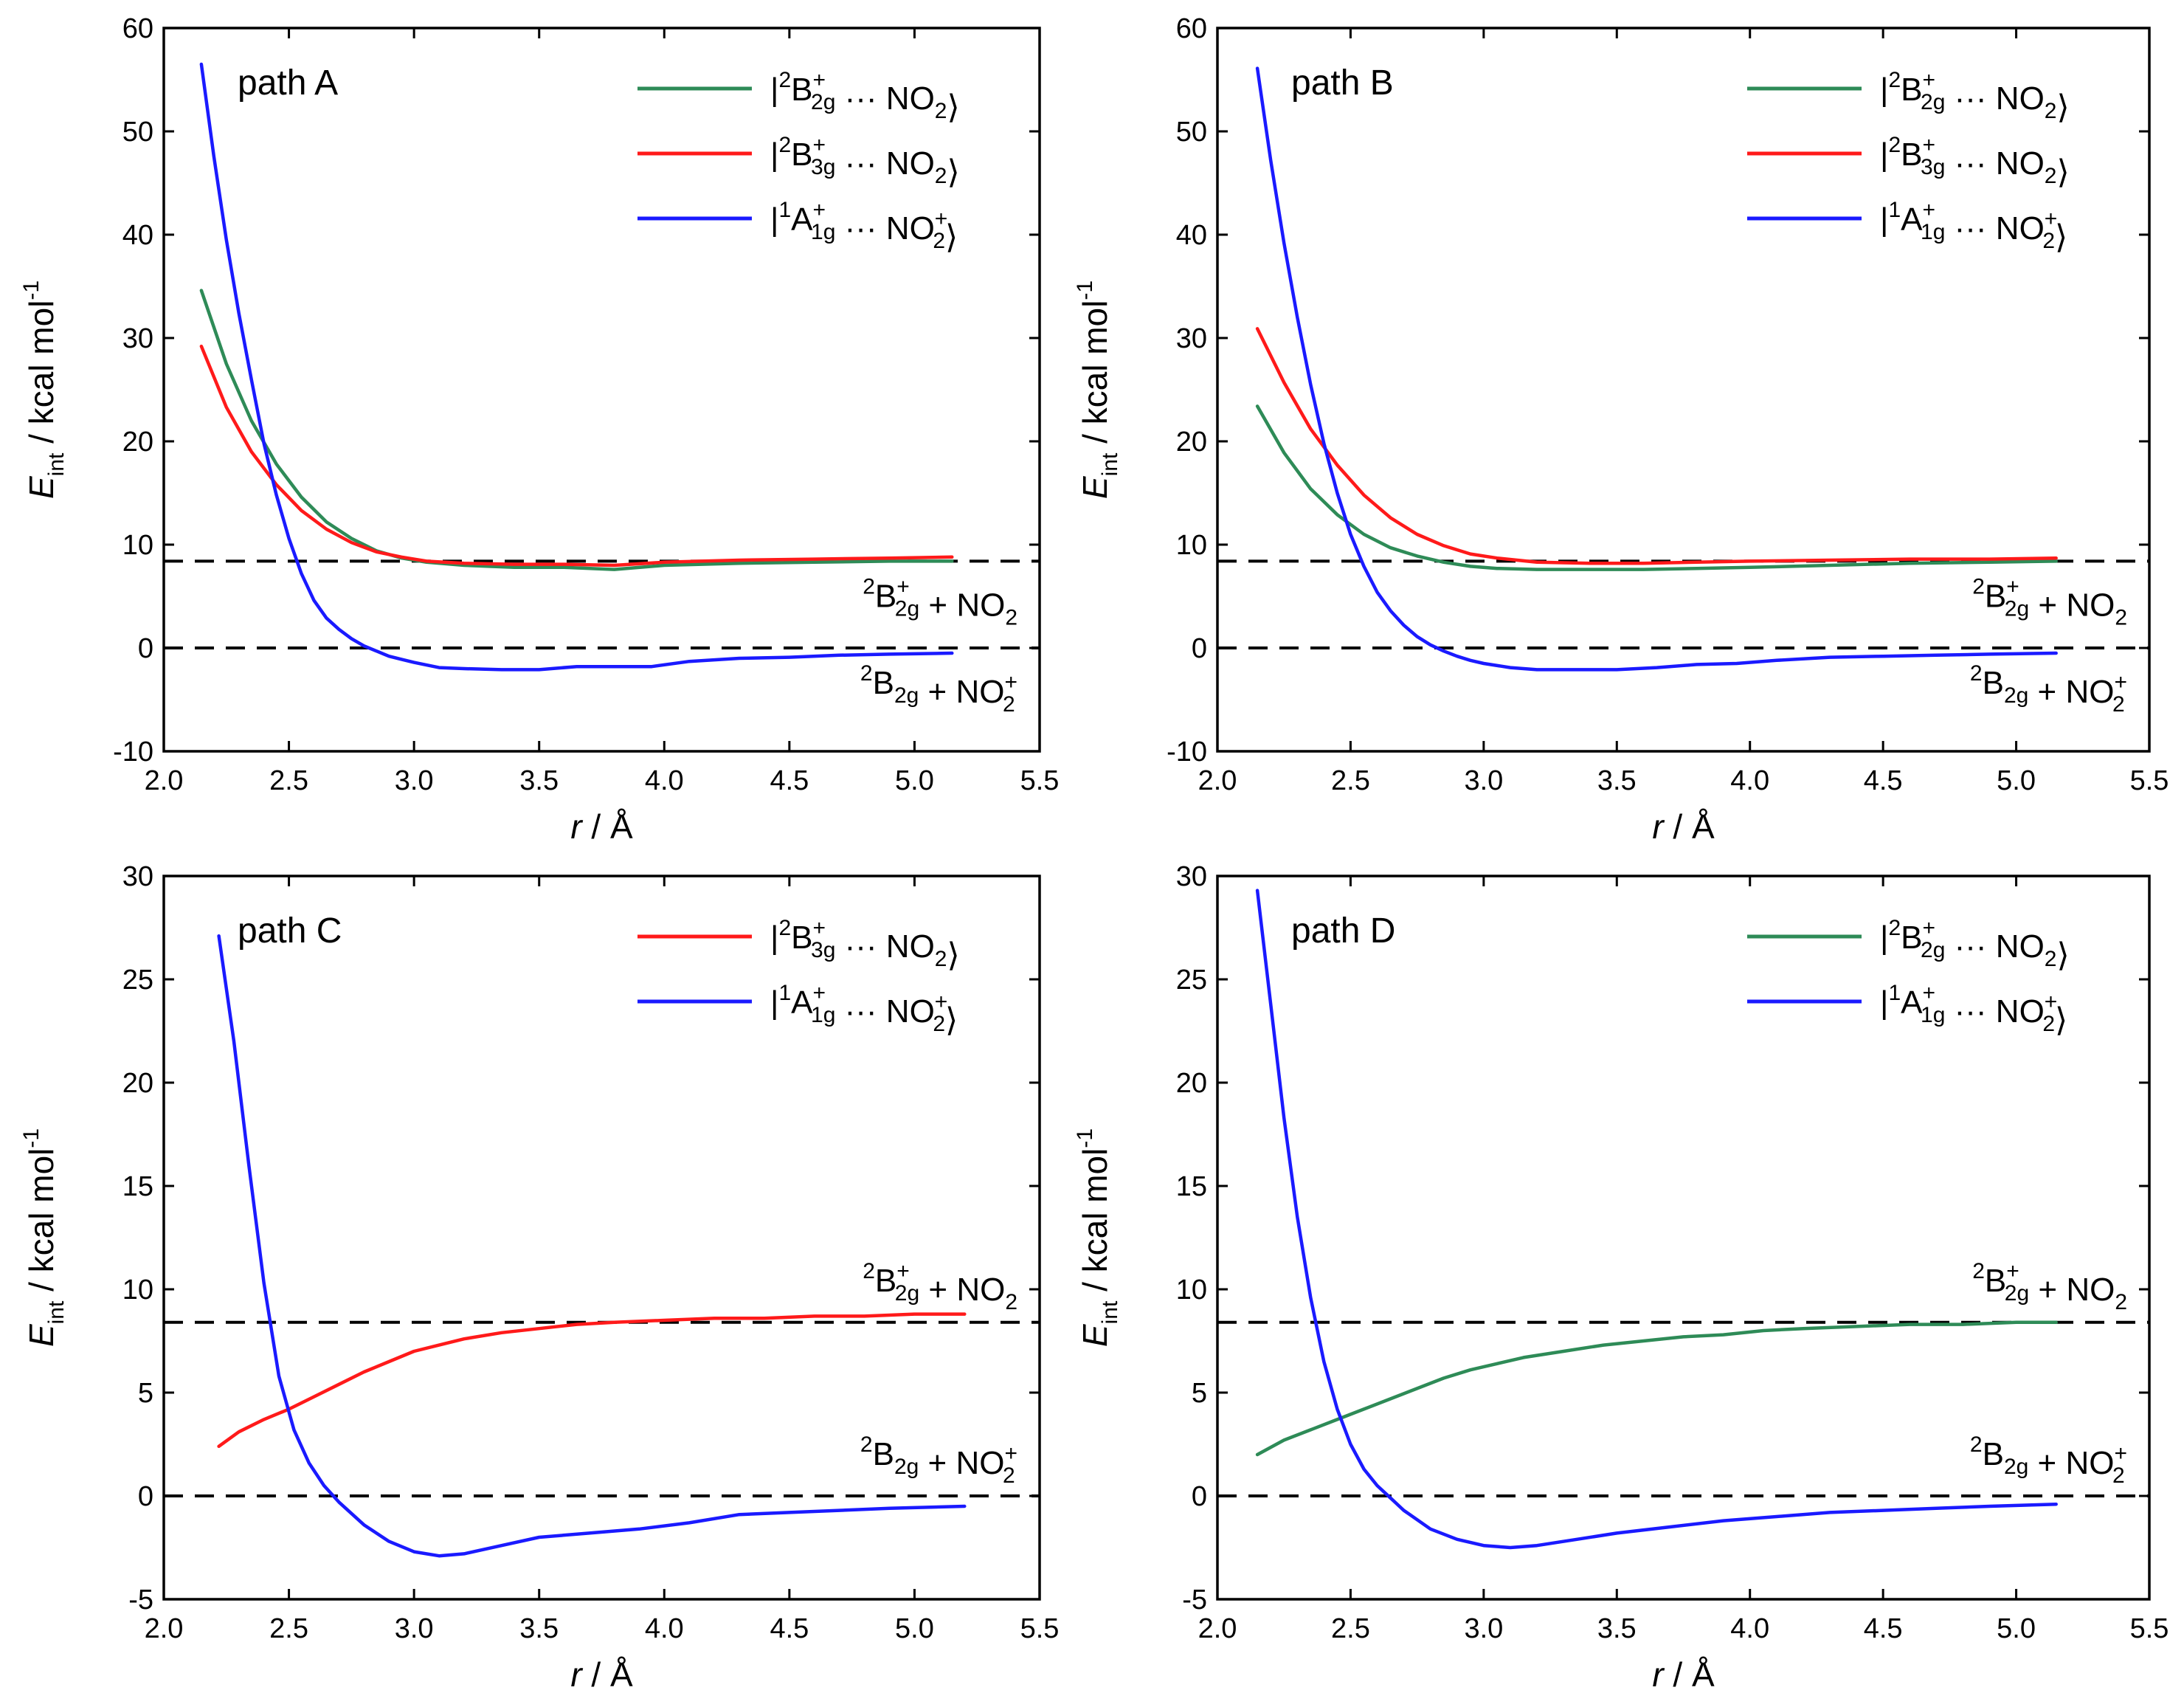 The width and height of the screenshot is (2184, 1707). Describe the element at coordinates (137, 546) in the screenshot. I see `y-tick-label: 10` at that location.